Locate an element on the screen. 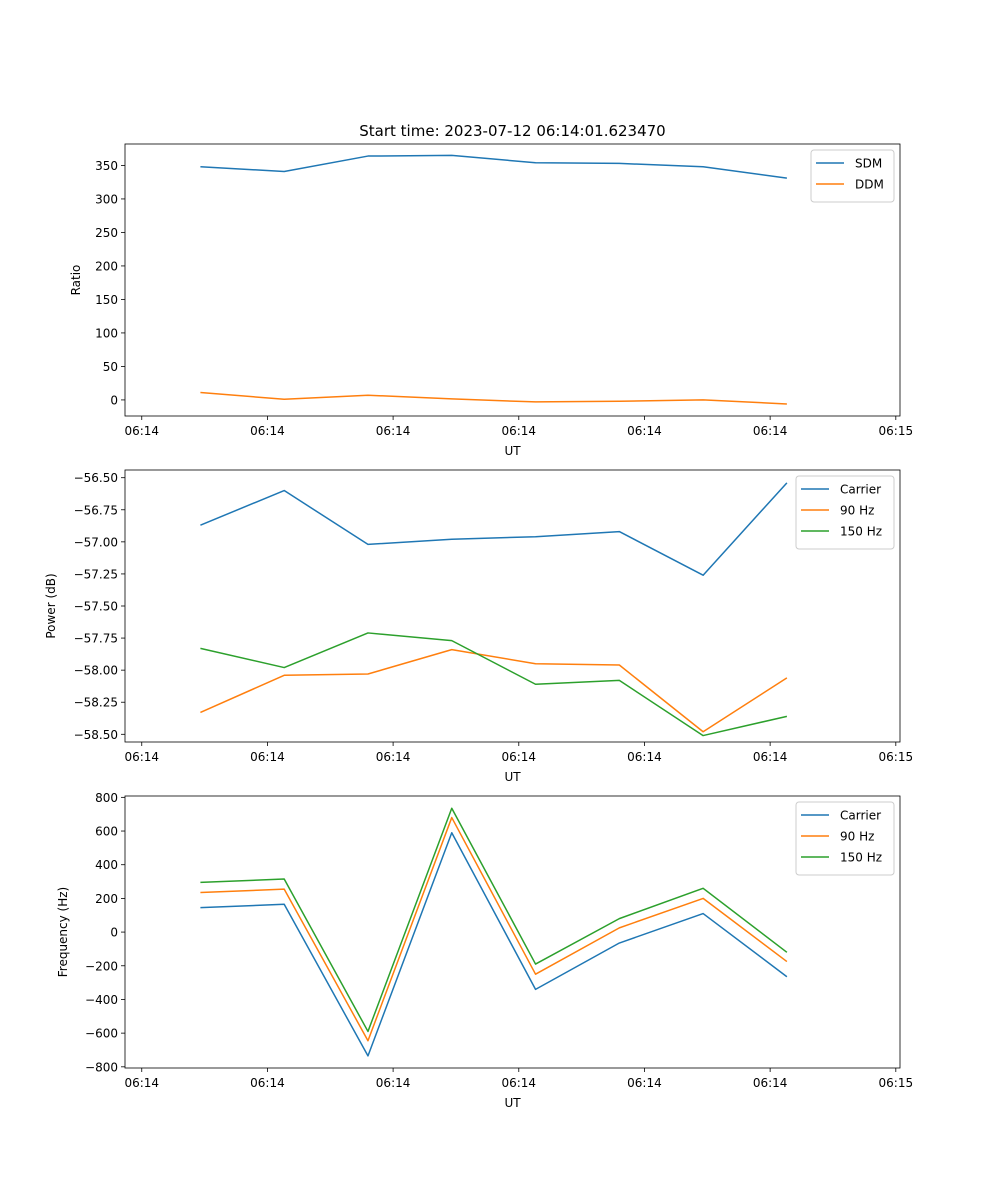 The height and width of the screenshot is (1200, 1000). y-axis-label: Power (dB) is located at coordinates (51, 605).